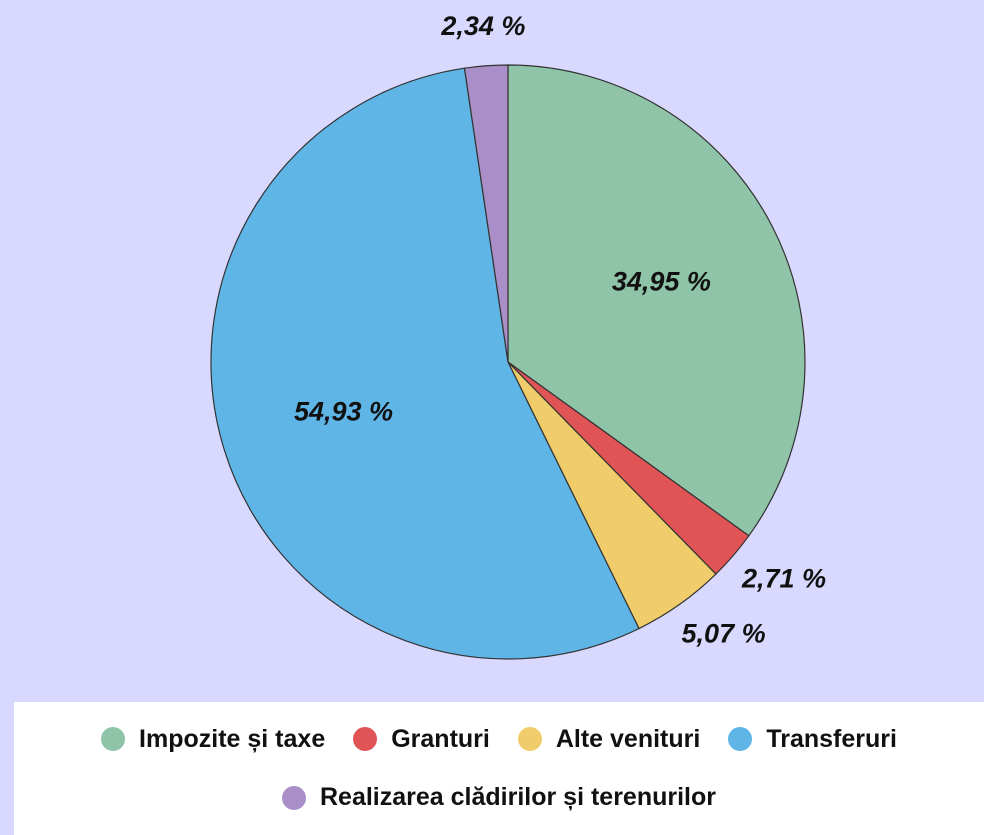 The width and height of the screenshot is (984, 835). Describe the element at coordinates (724, 634) in the screenshot. I see `data-label: 5,07 %` at that location.